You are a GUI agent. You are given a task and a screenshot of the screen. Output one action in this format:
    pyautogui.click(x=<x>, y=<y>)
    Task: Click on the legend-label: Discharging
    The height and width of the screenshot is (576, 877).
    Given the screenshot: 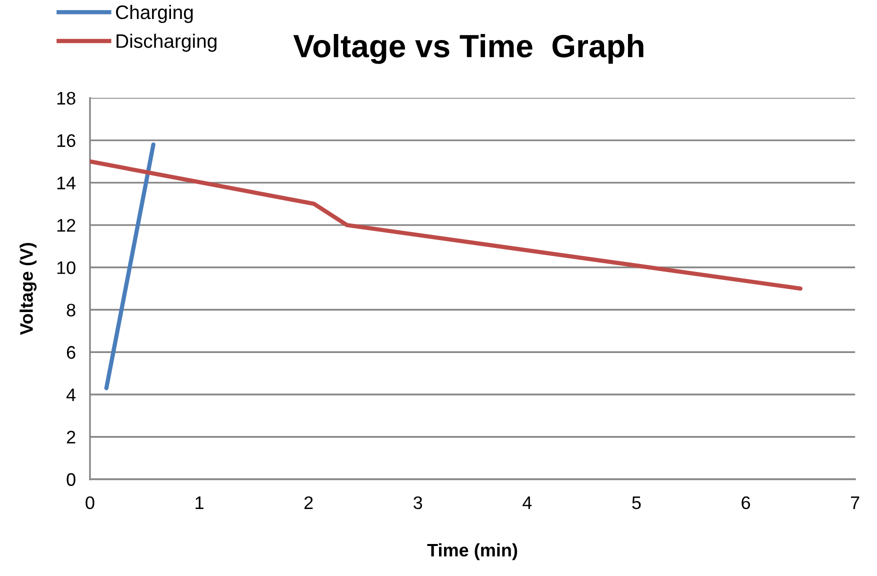 What is the action you would take?
    pyautogui.click(x=166, y=43)
    